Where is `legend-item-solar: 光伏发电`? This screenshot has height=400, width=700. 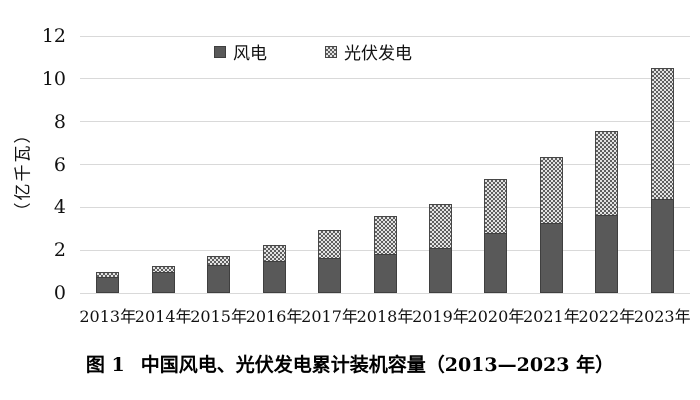 legend-item-solar: 光伏发电 is located at coordinates (368, 51).